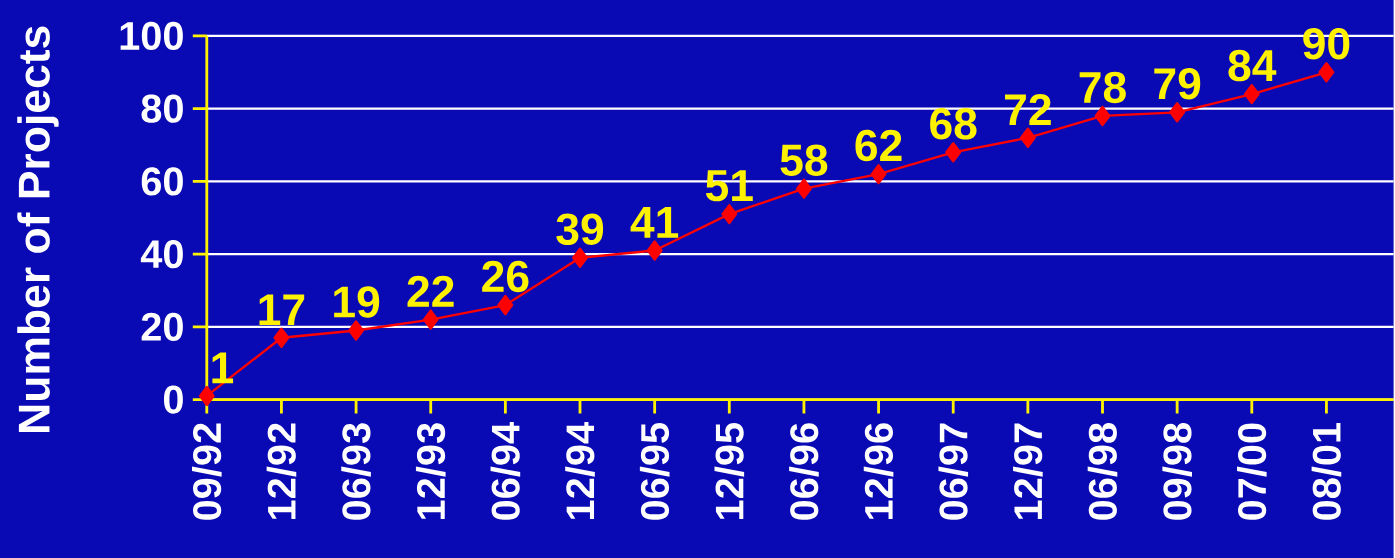 This screenshot has height=558, width=1395. What do you see at coordinates (430, 471) in the screenshot?
I see `x-tick-label: 12/93` at bounding box center [430, 471].